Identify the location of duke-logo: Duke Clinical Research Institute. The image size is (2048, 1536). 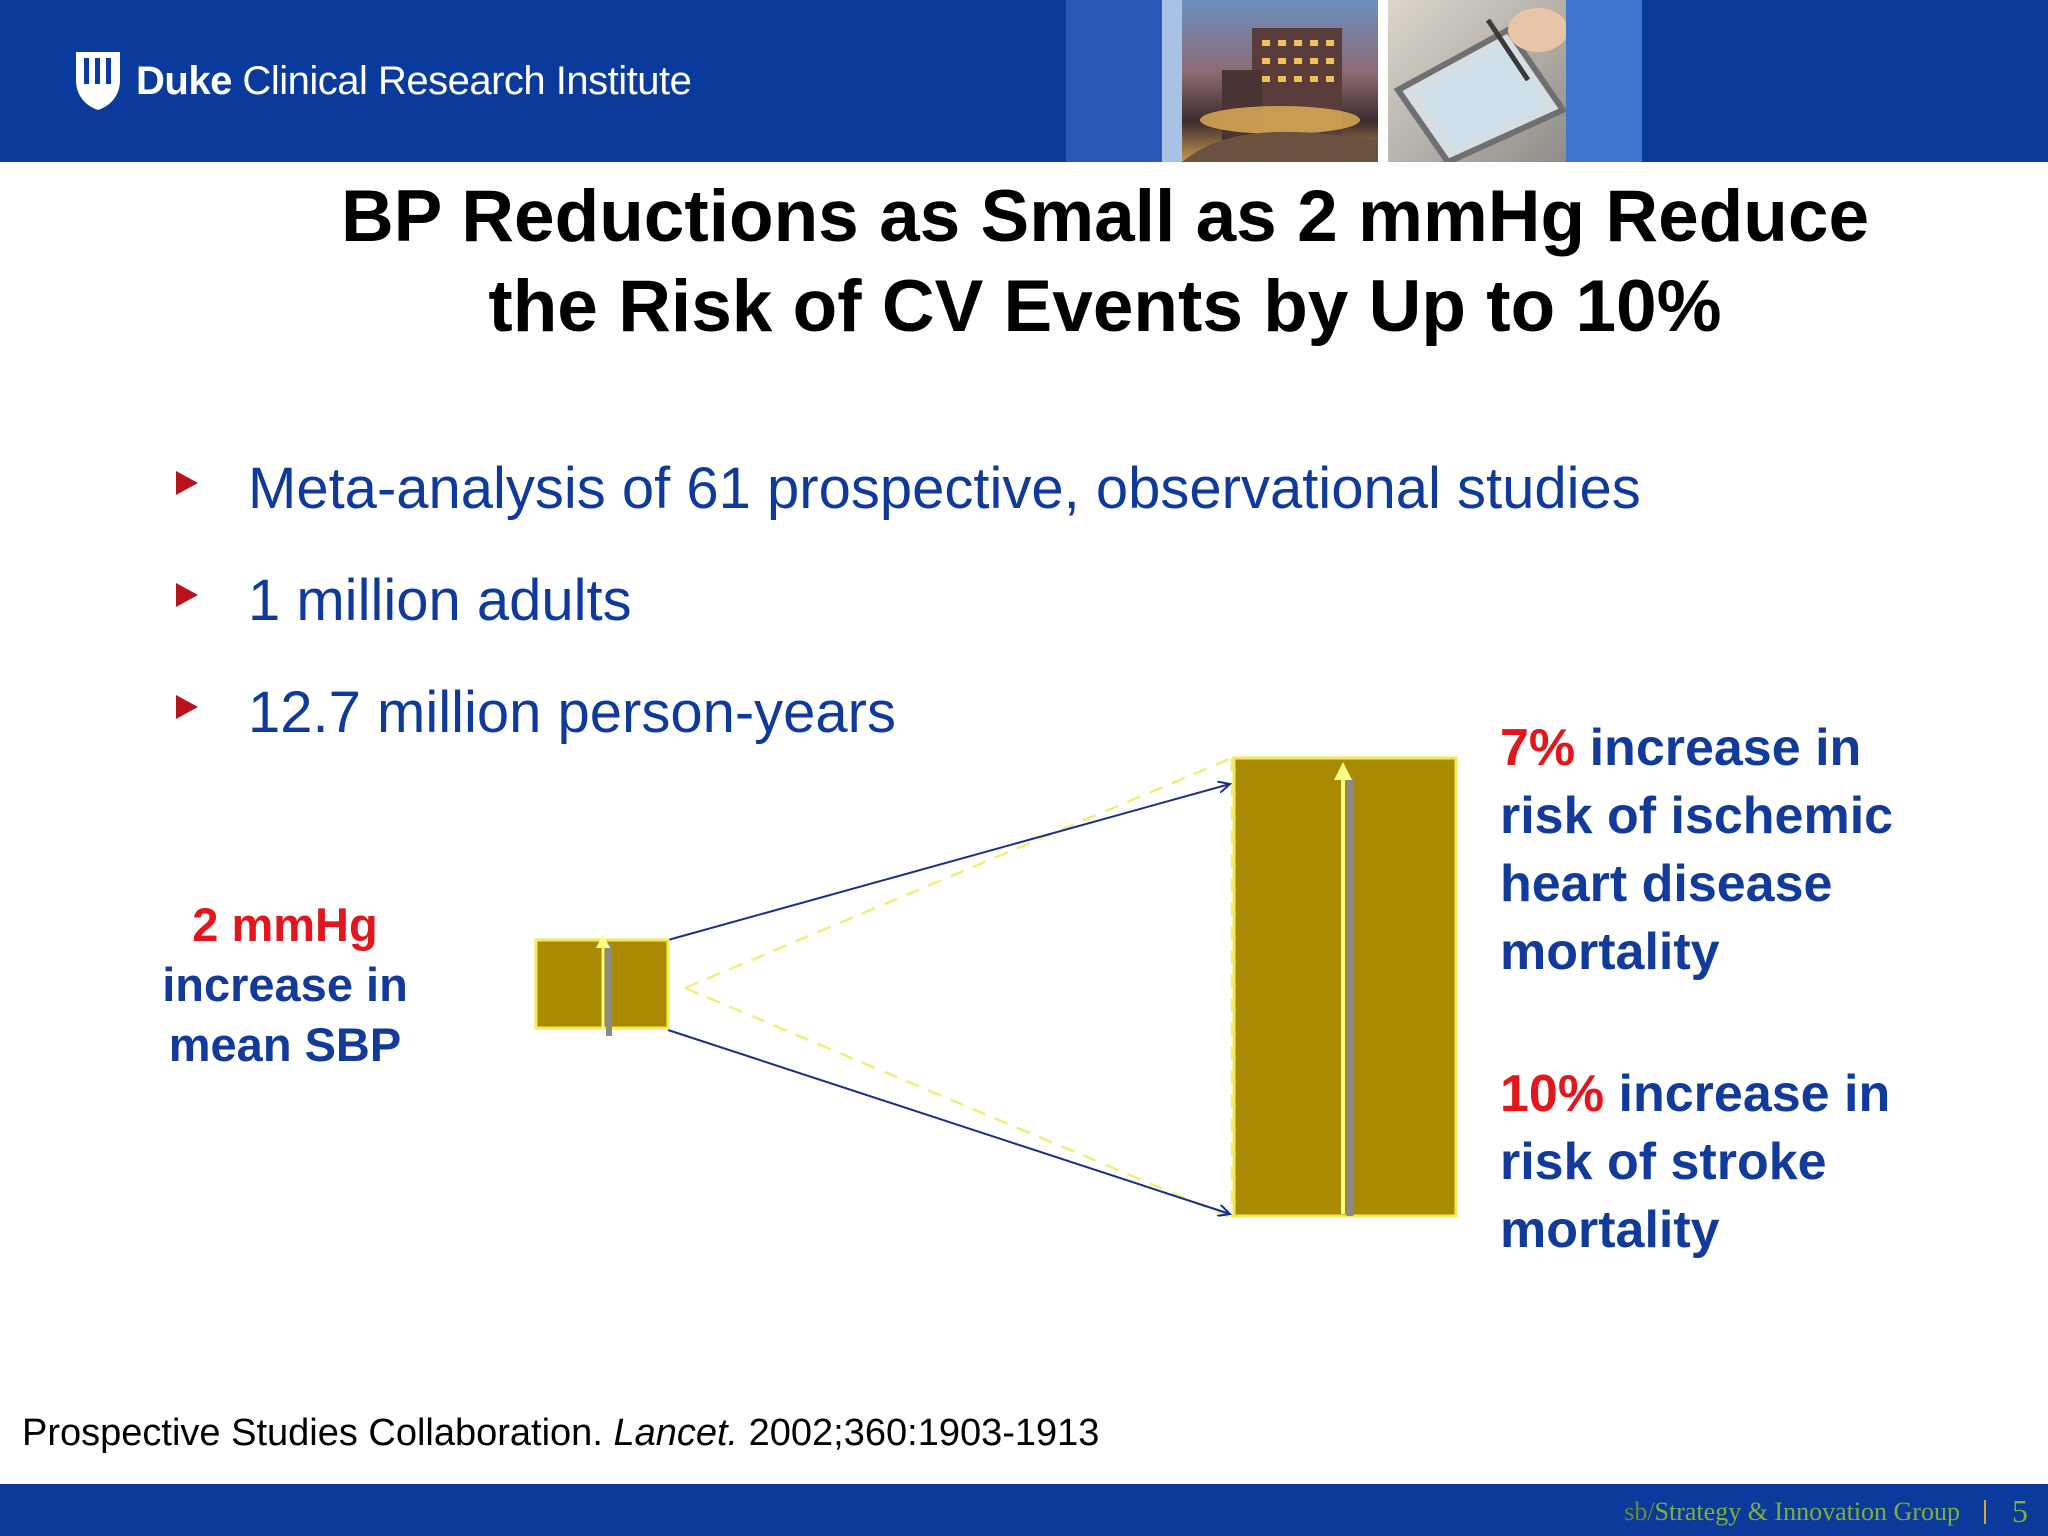
(383, 81).